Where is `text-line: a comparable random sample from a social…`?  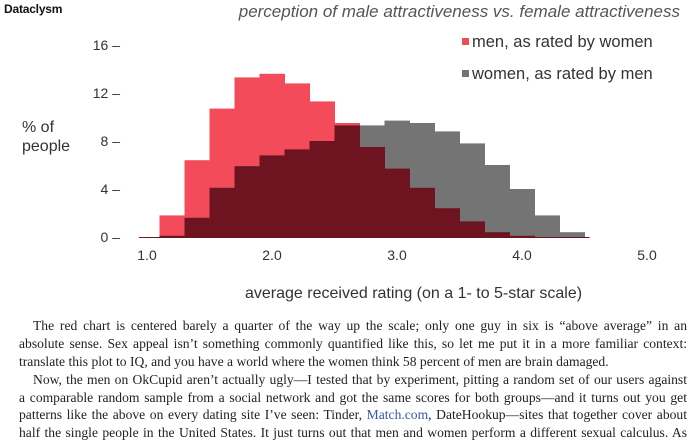
text-line: a comparable random sample from a social… is located at coordinates (353, 397).